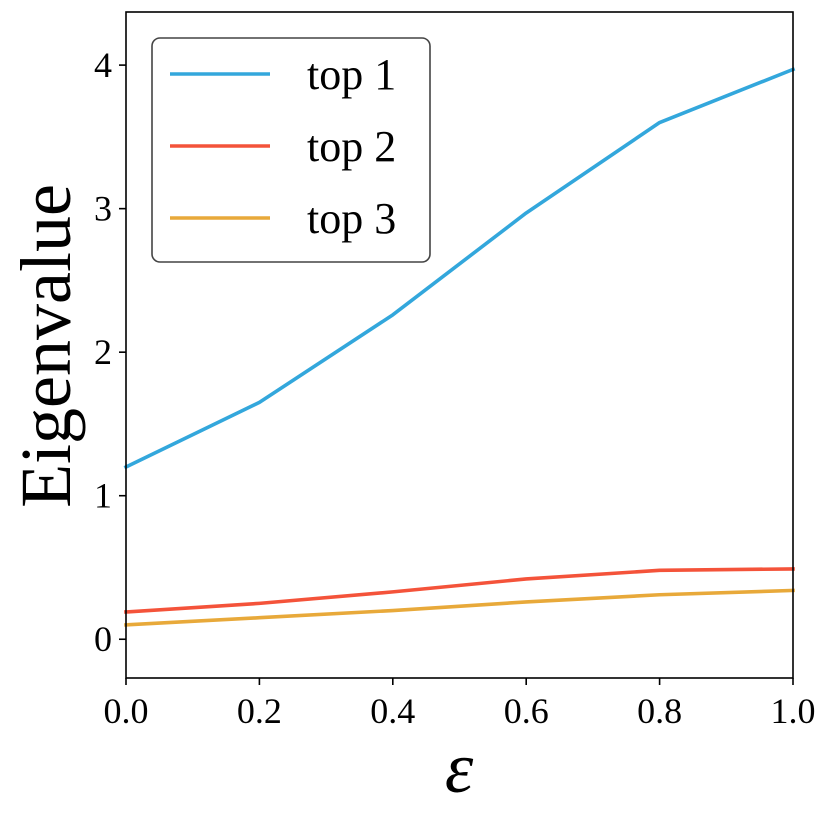 This screenshot has height=822, width=830. I want to click on legend: top 1 top 2 top 3, so click(291, 150).